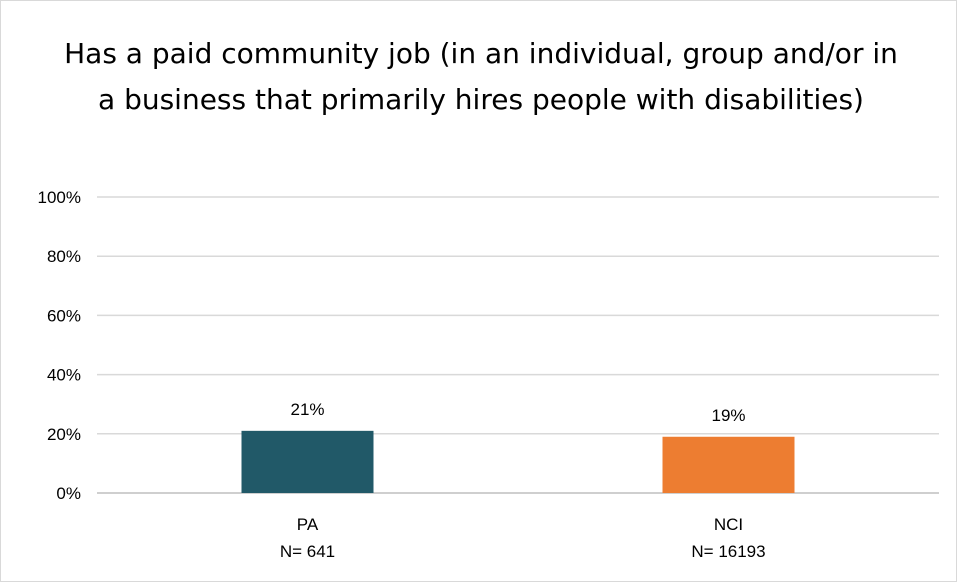 The width and height of the screenshot is (957, 582). Describe the element at coordinates (307, 551) in the screenshot. I see `category-sample-size: N= 641` at that location.